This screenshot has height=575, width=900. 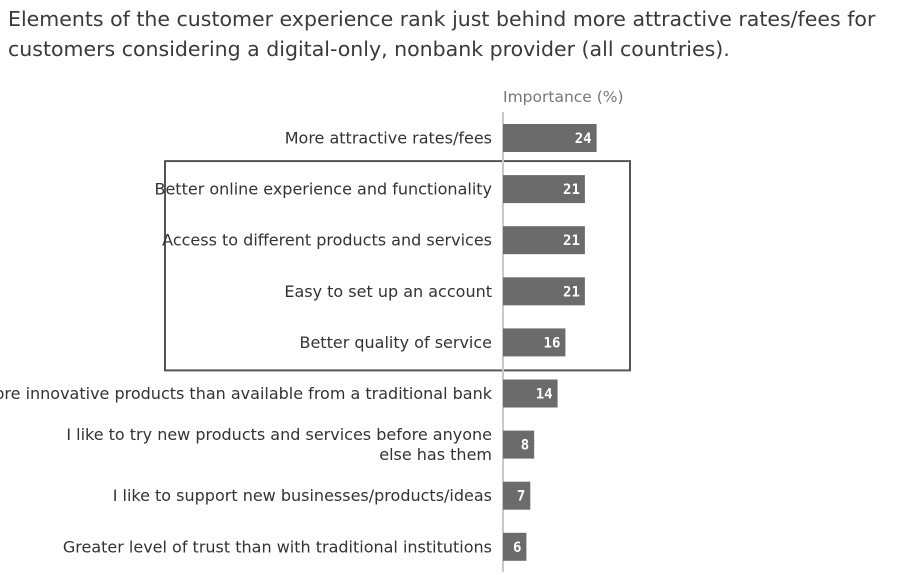 I want to click on data-label: 6, so click(x=517, y=548).